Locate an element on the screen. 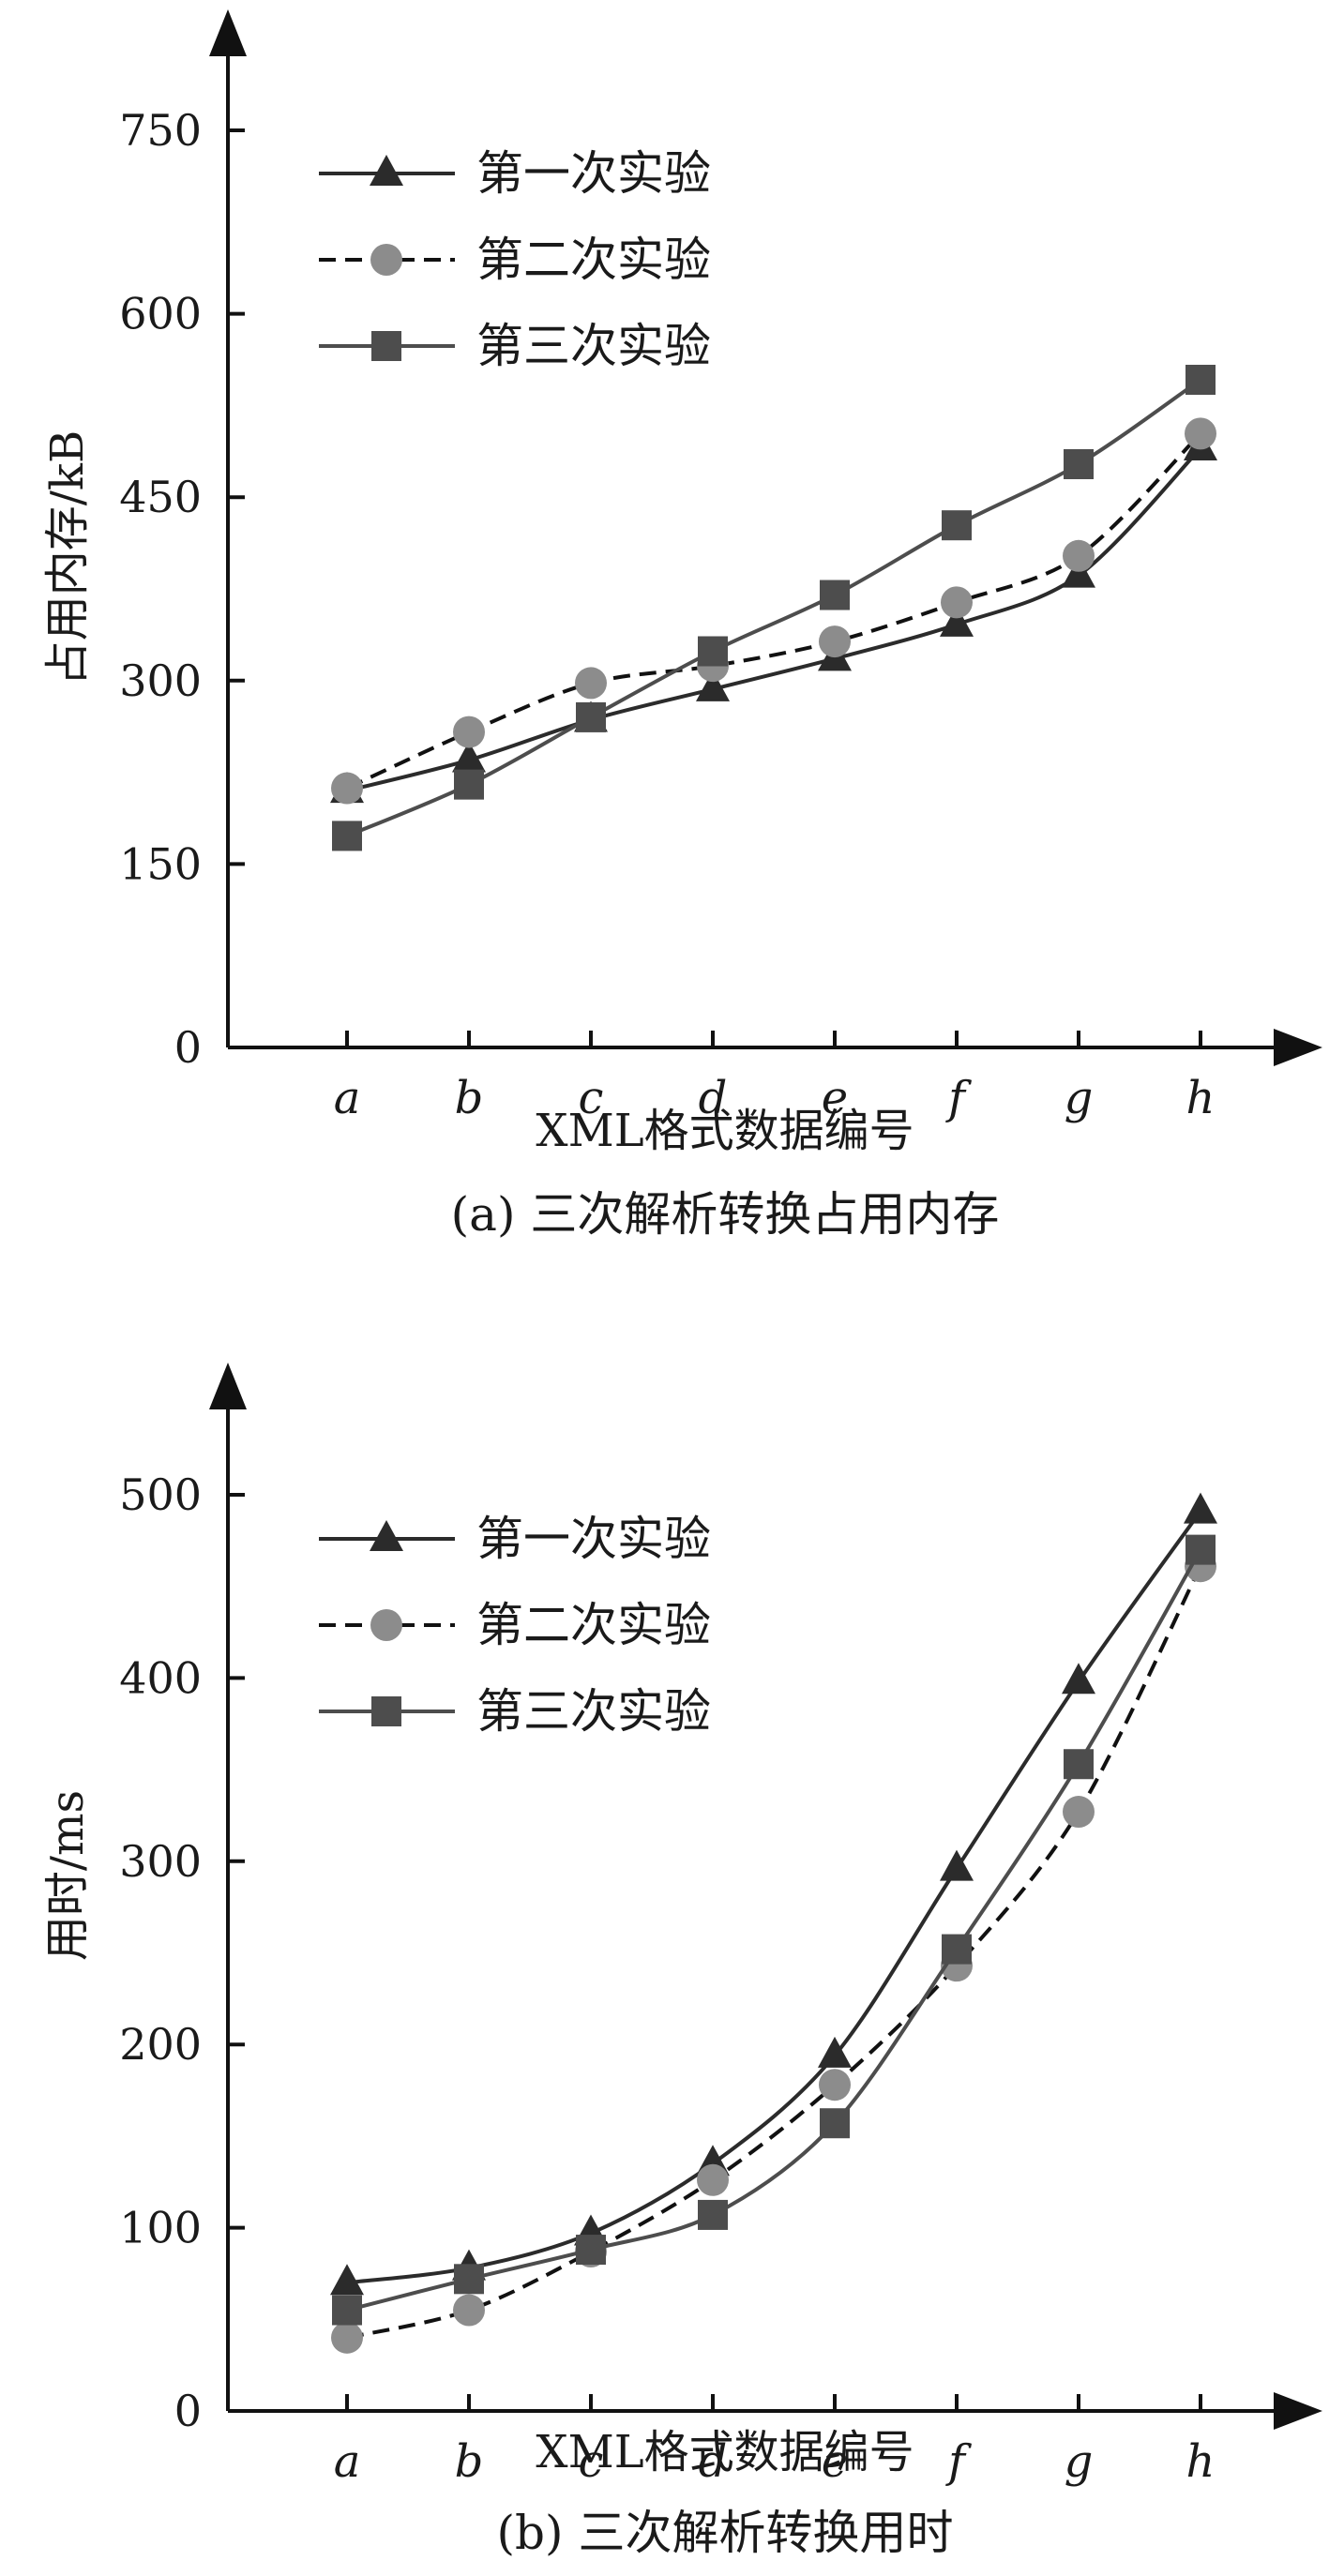  data-point-memory-2-c is located at coordinates (591, 683).